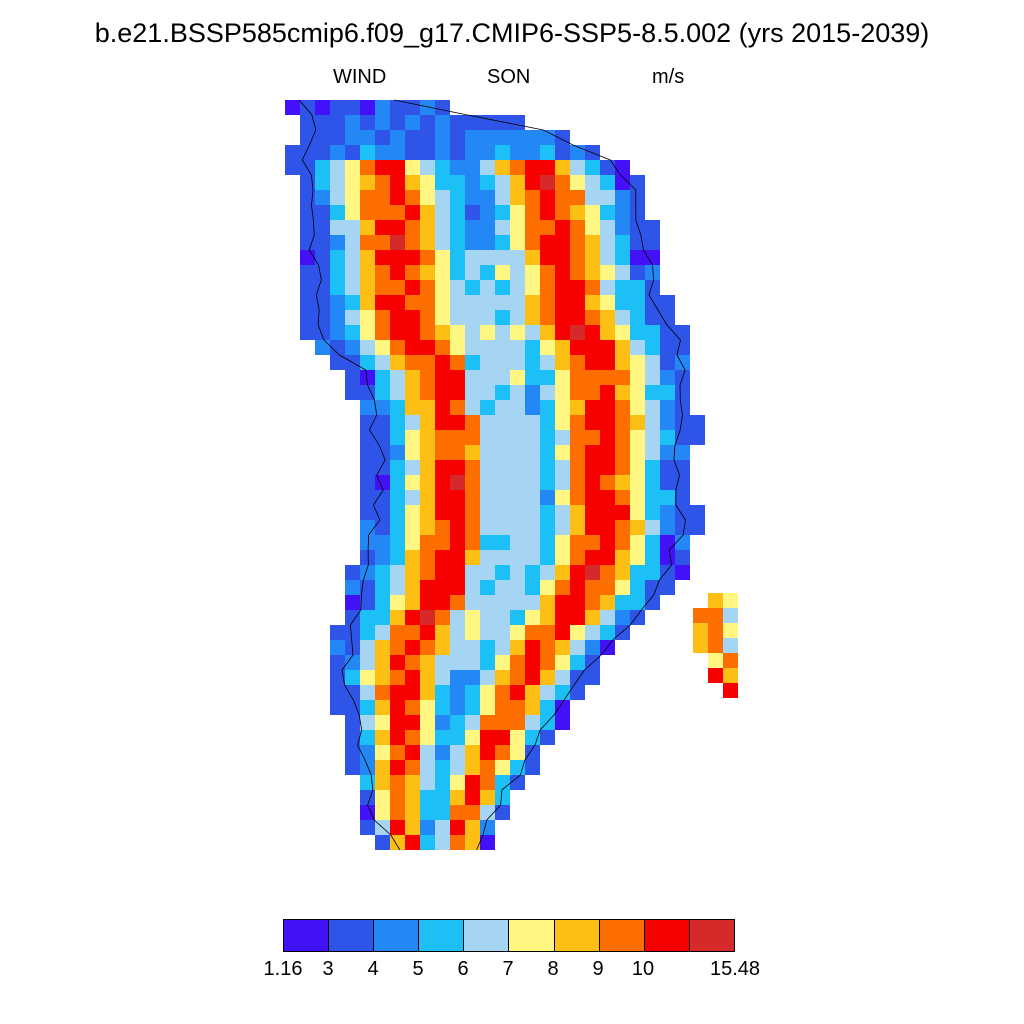 Image resolution: width=1024 pixels, height=1024 pixels. I want to click on colorbar-tick-label: 6, so click(463, 969).